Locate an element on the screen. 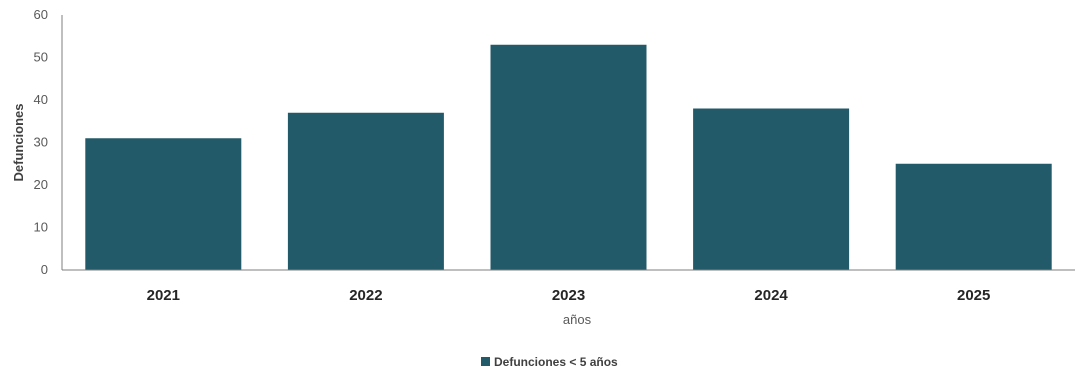 This screenshot has height=371, width=1079. legend-swatch is located at coordinates (485, 361).